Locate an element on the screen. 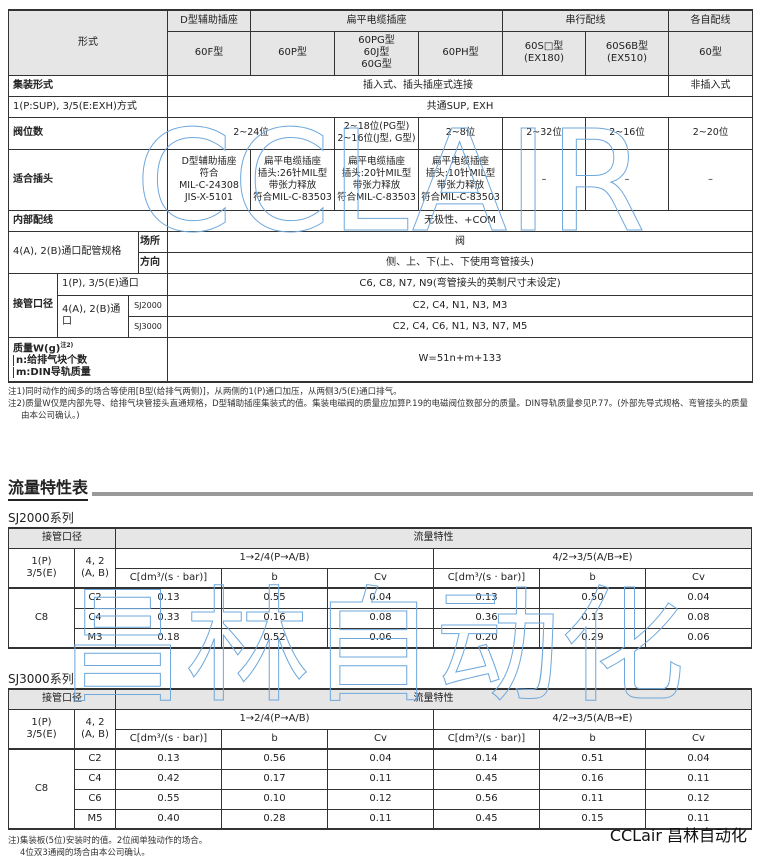  stations-value: 2~16位 is located at coordinates (627, 133).